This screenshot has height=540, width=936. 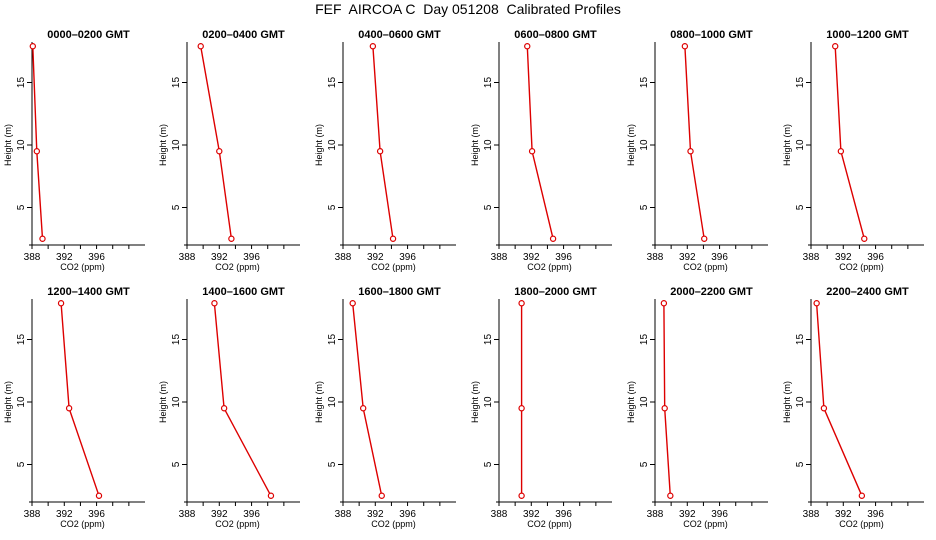 What do you see at coordinates (243, 292) in the screenshot?
I see `panel-title: 1400–1600 GMT` at bounding box center [243, 292].